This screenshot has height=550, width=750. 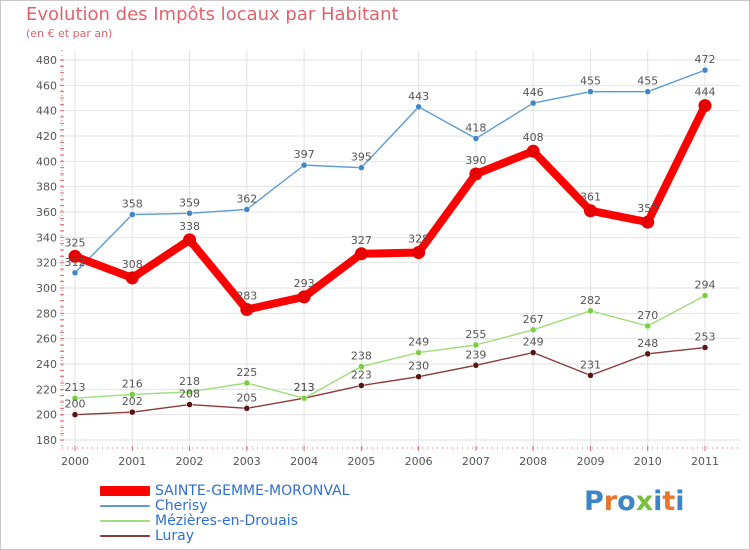 What do you see at coordinates (212, 14) in the screenshot?
I see `chart-title: Evolution des Impôts locaux par Habitant` at bounding box center [212, 14].